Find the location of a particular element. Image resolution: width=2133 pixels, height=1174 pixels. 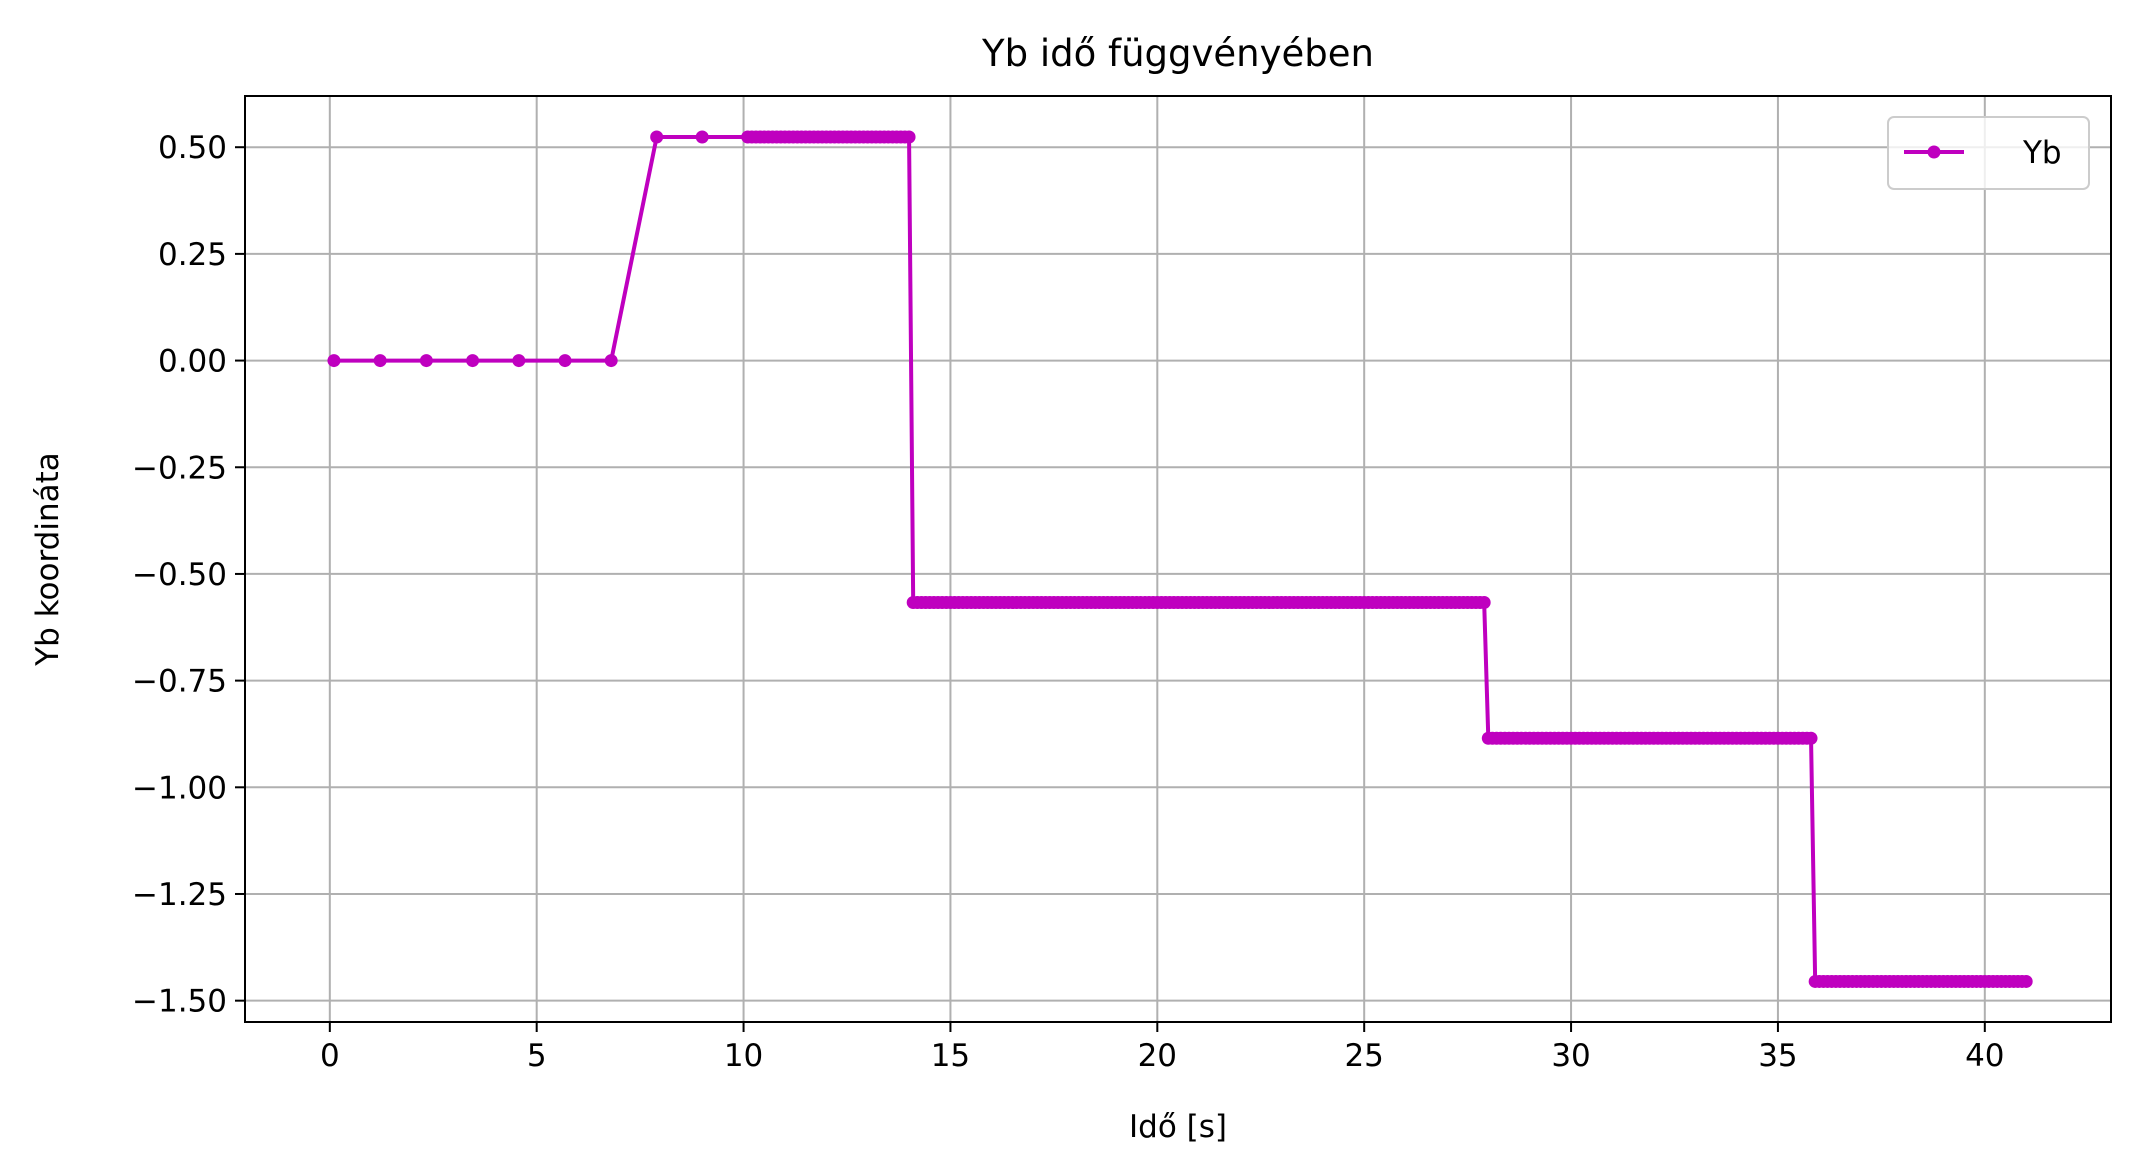

legend-box is located at coordinates (1988, 153).